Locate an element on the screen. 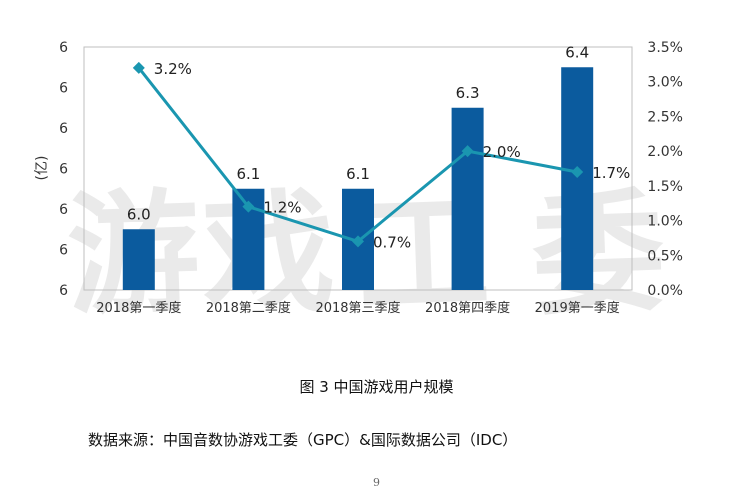 This screenshot has width=753, height=494. x-axis-tick: 2018第二季度 is located at coordinates (248, 308).